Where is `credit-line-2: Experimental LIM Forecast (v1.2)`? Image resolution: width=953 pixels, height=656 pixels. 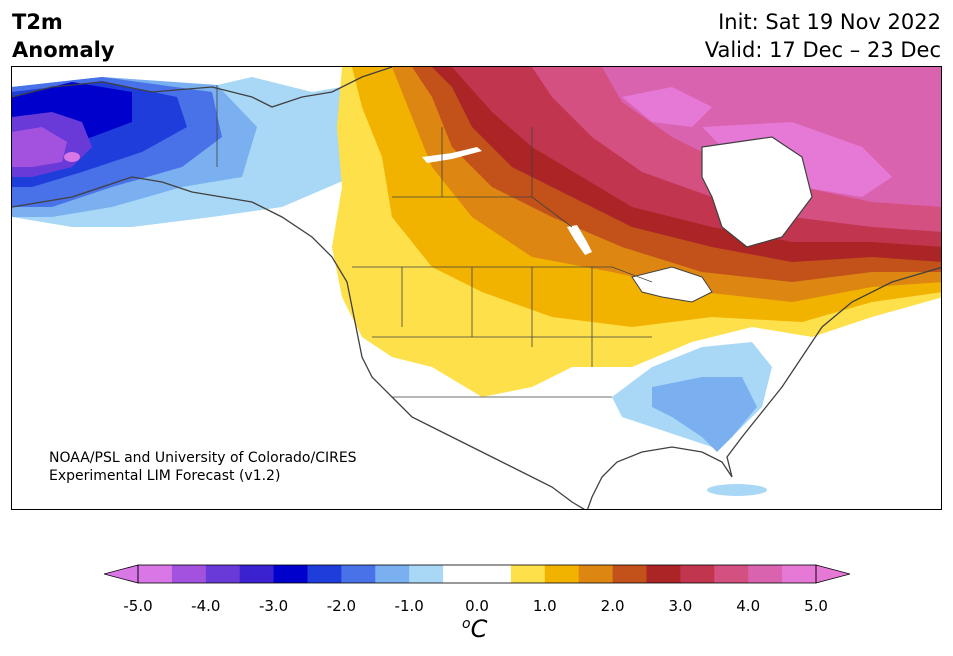
credit-line-2: Experimental LIM Forecast (v1.2) is located at coordinates (165, 476).